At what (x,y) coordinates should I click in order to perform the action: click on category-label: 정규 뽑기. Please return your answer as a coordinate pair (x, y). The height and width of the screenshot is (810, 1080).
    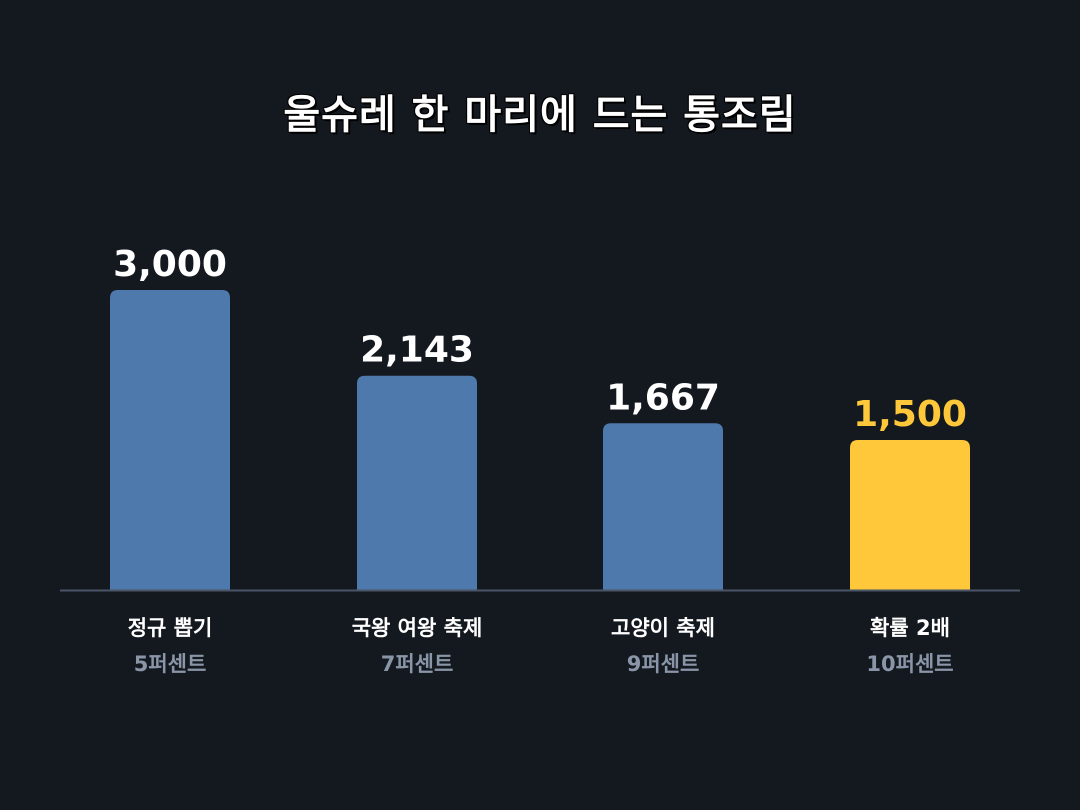
    Looking at the image, I should click on (170, 628).